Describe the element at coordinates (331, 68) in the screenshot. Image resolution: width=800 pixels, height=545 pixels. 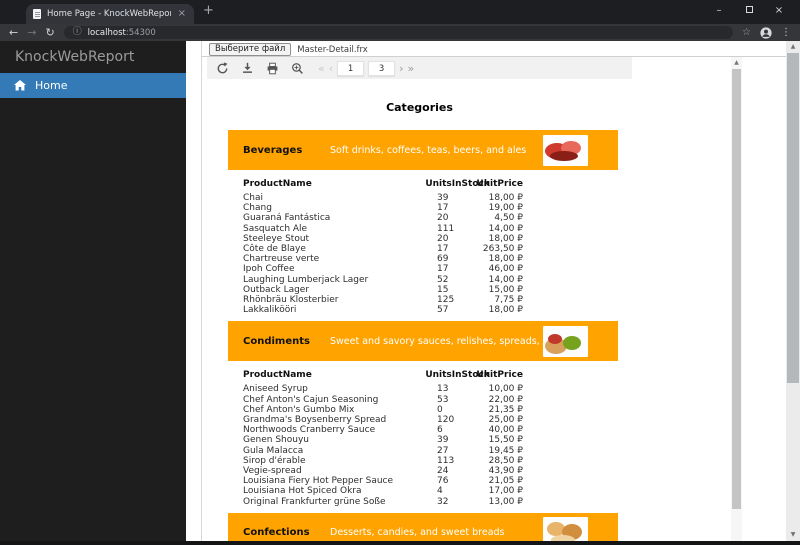
I see `prev-page-icon: ‹` at that location.